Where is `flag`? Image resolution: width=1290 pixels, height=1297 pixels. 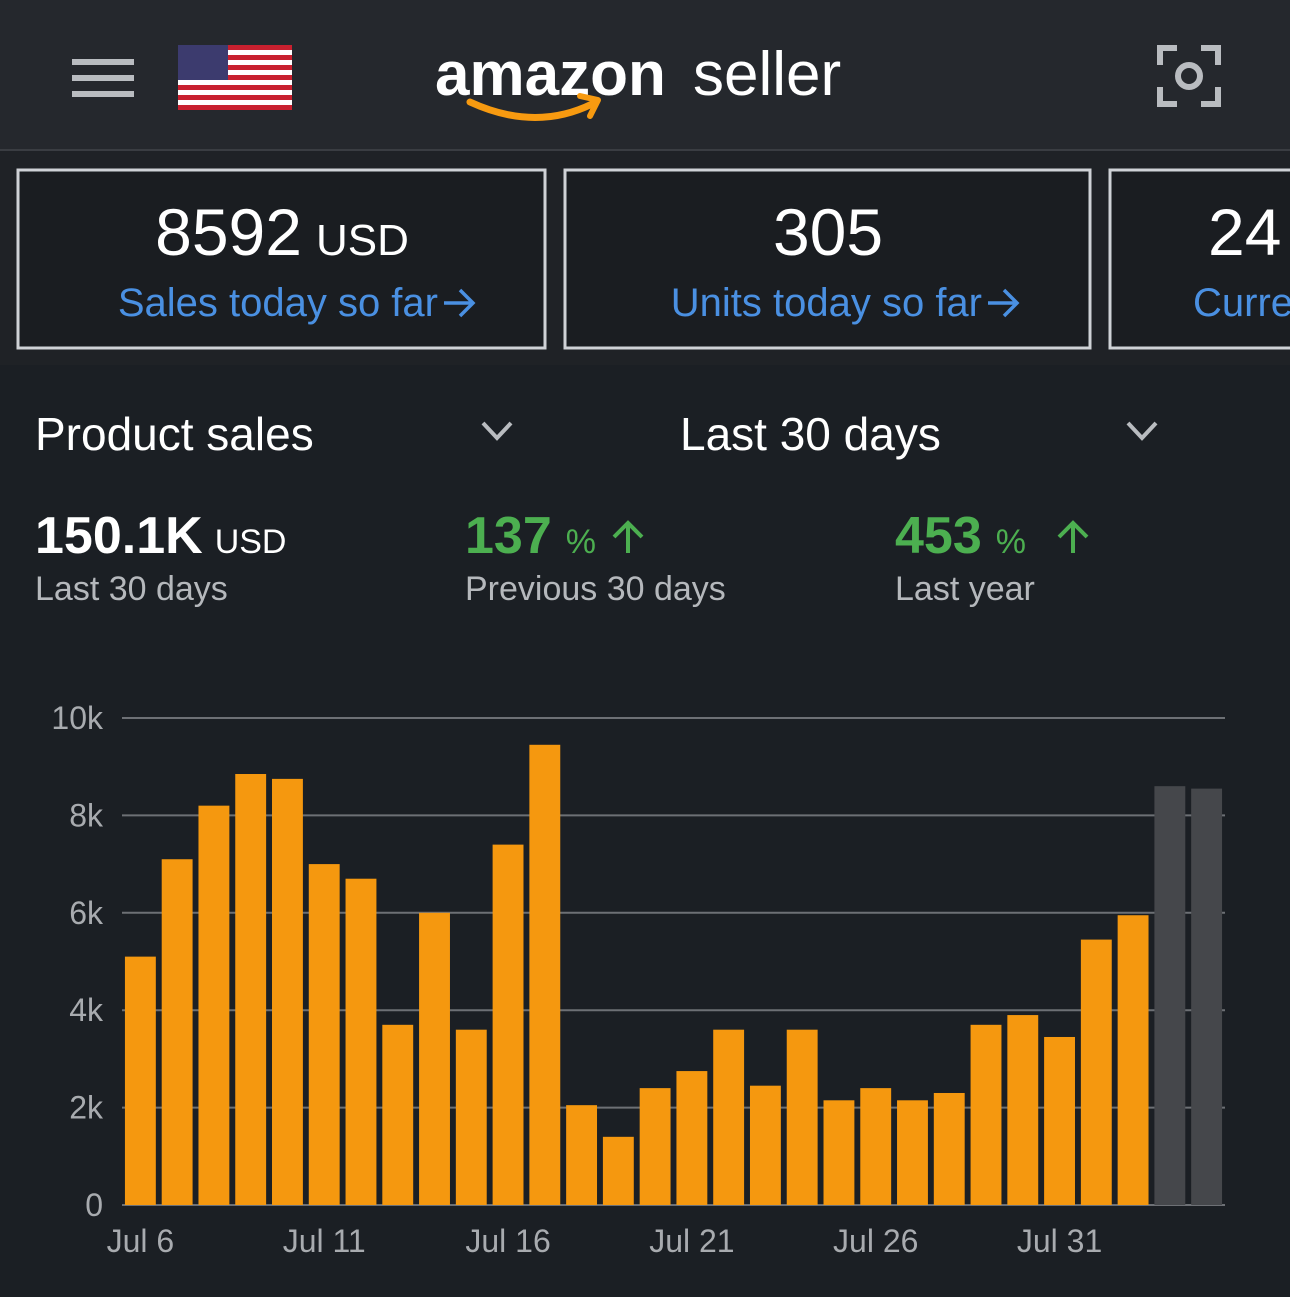 flag is located at coordinates (235, 77).